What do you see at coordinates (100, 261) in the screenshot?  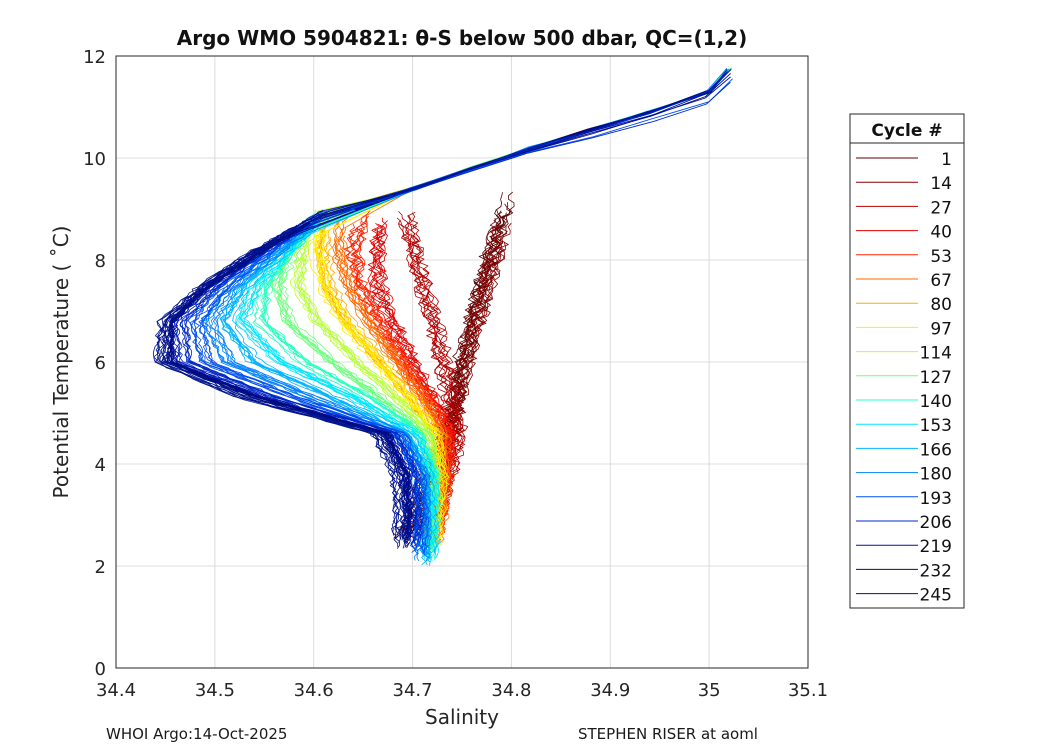 I see `y-tick-label: 8` at bounding box center [100, 261].